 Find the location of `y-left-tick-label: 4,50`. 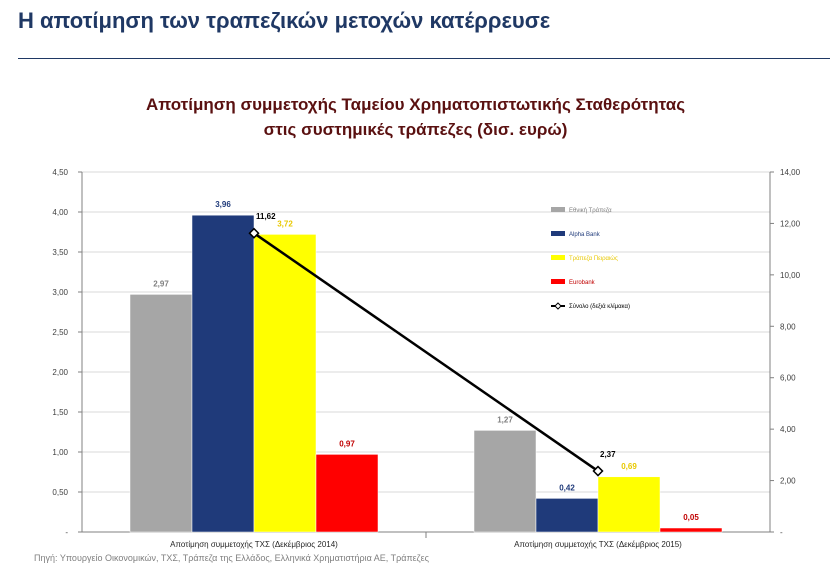

y-left-tick-label: 4,50 is located at coordinates (60, 172).